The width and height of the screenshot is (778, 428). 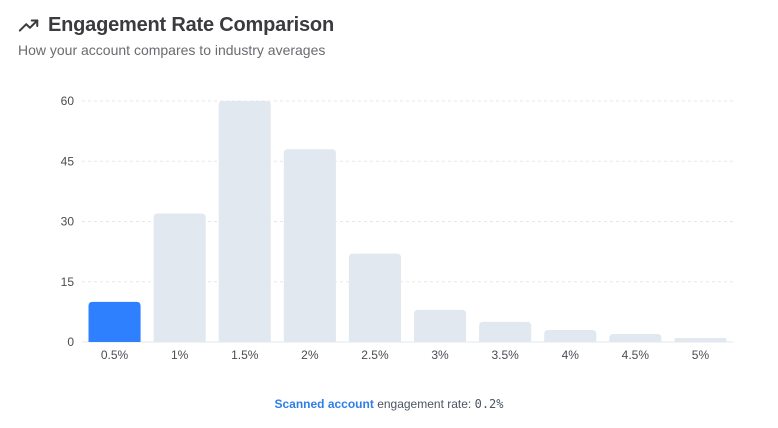 What do you see at coordinates (324, 404) in the screenshot?
I see `scanned-account-label: Scanned account` at bounding box center [324, 404].